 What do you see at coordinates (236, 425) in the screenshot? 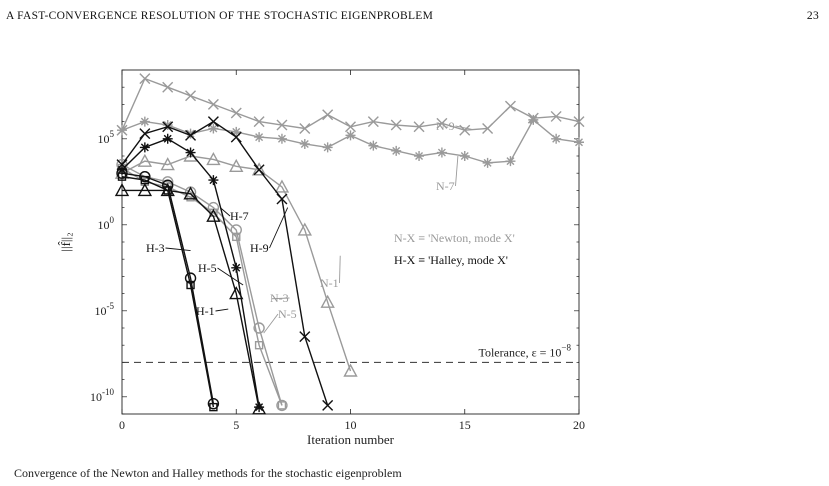
I see `x-tick-label: 5` at bounding box center [236, 425].